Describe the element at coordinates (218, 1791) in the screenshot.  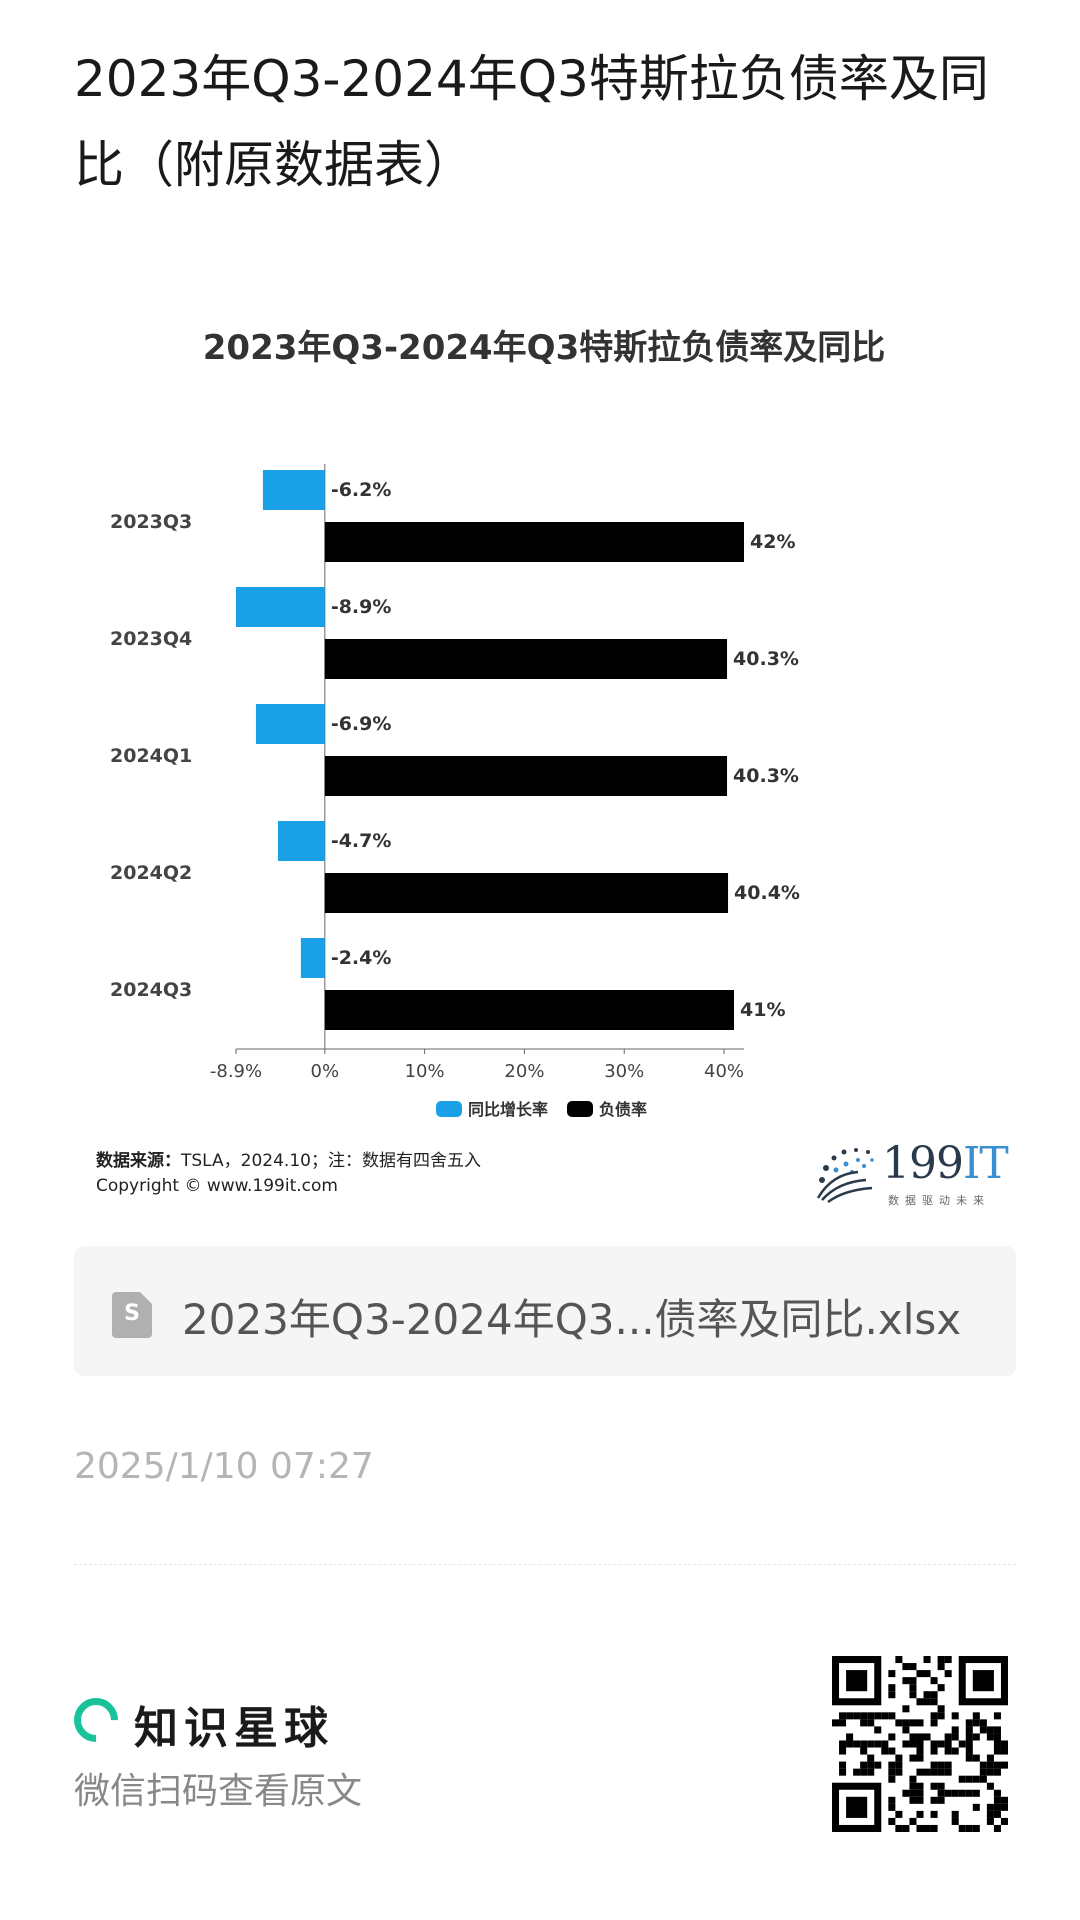
I see `scan-hint: 微信扫码查看原文` at that location.